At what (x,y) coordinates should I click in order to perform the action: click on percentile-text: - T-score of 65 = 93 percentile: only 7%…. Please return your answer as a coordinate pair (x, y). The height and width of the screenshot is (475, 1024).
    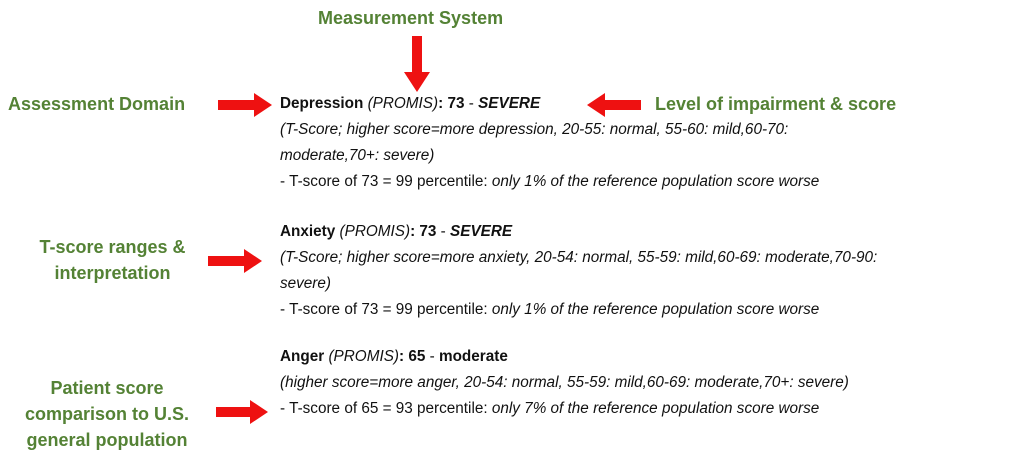
    Looking at the image, I should click on (550, 408).